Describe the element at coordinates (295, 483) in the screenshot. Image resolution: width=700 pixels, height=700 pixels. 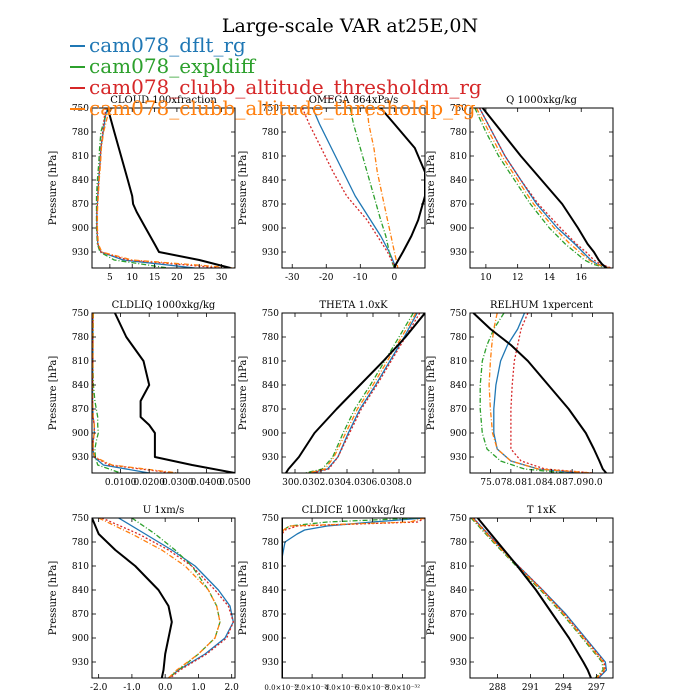
I see `x-tick-label: 300.0` at that location.